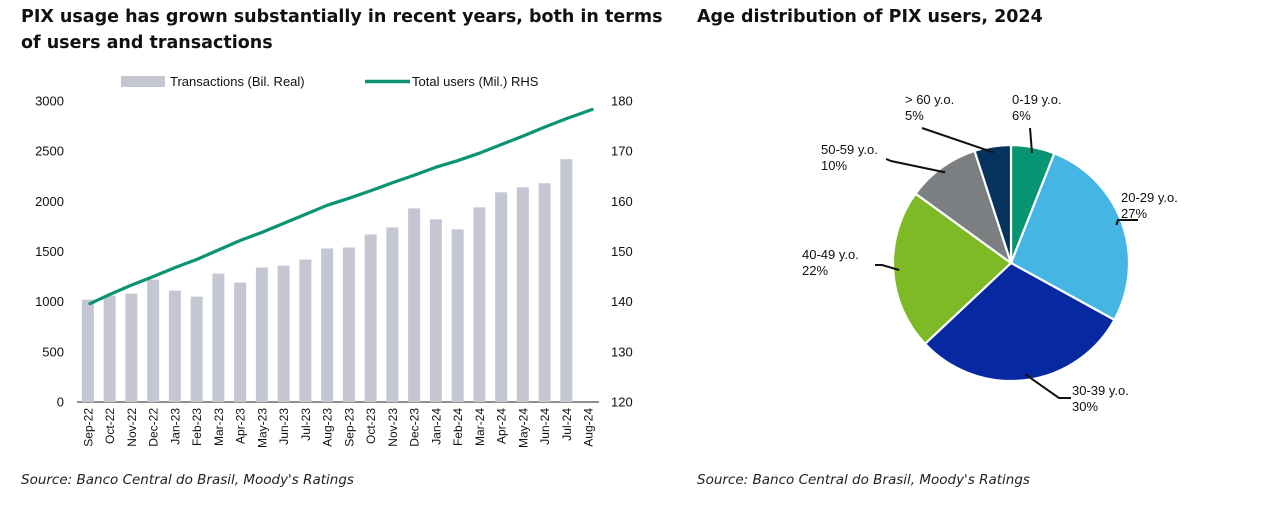  I want to click on y-left-tick-label: 2000, so click(49, 201).